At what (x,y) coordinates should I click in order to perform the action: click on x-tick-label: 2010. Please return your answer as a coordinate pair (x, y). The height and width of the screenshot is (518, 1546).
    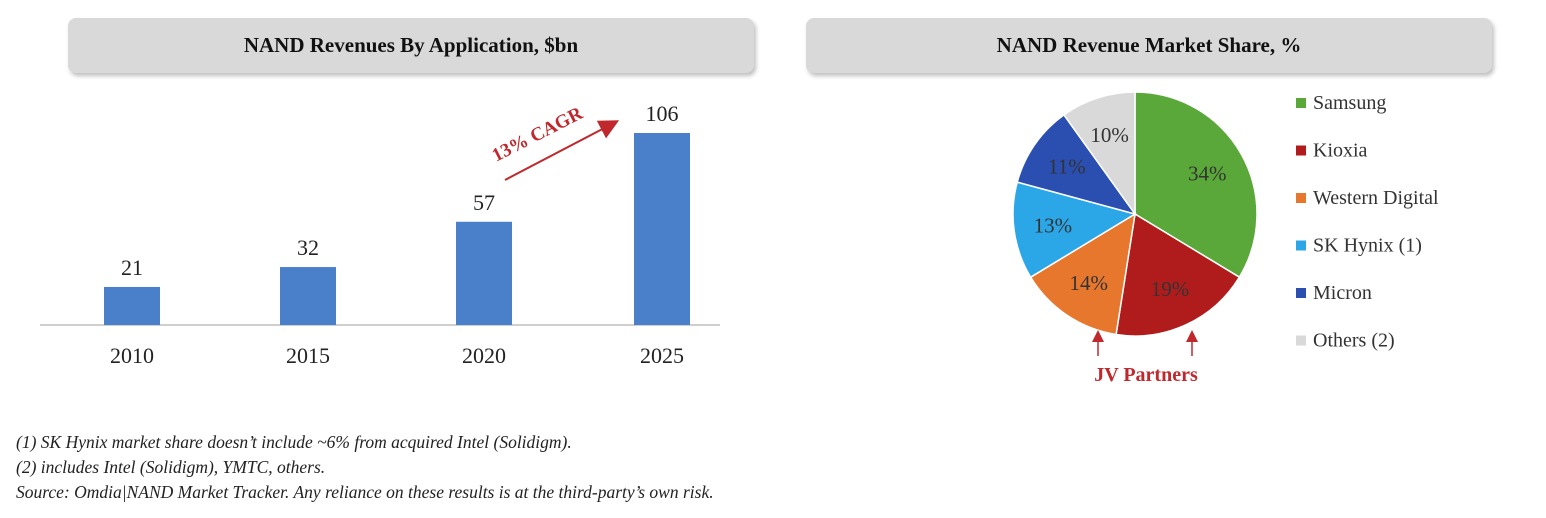
    Looking at the image, I should click on (132, 355).